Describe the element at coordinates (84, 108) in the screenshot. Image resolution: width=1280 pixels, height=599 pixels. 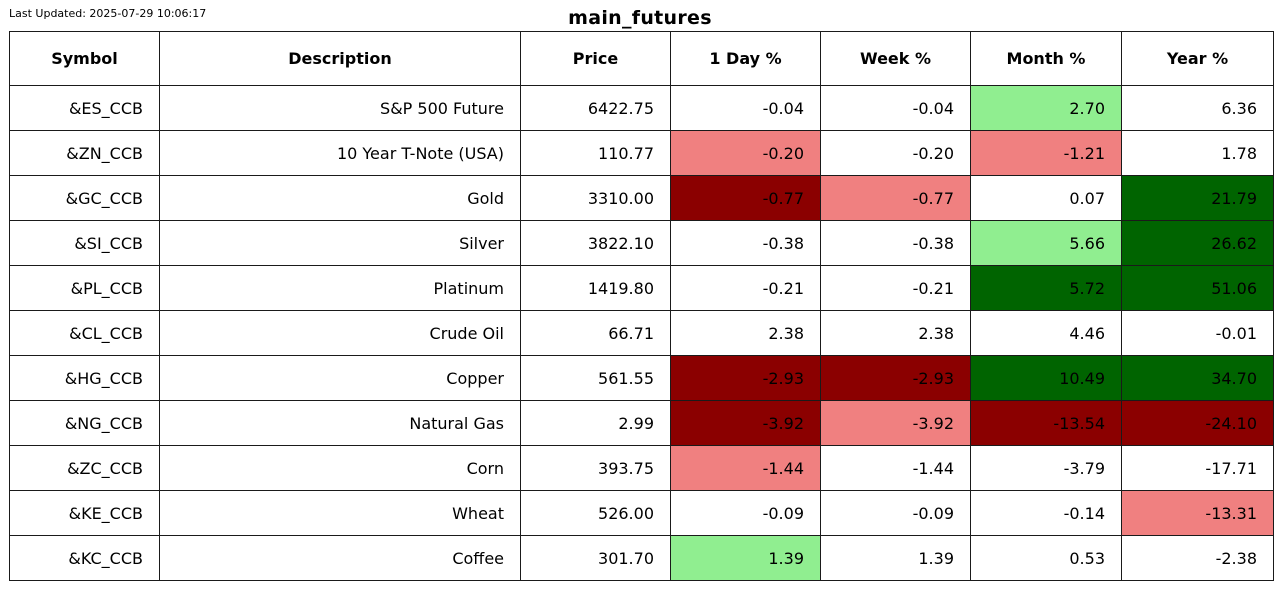
I see `symbol-cell: &ES_CCB` at that location.